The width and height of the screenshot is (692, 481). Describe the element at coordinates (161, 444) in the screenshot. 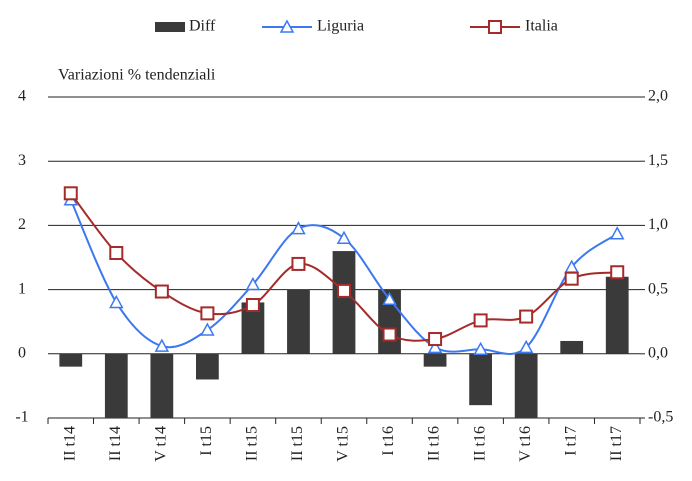

I see `x-tick-label: V t14` at that location.